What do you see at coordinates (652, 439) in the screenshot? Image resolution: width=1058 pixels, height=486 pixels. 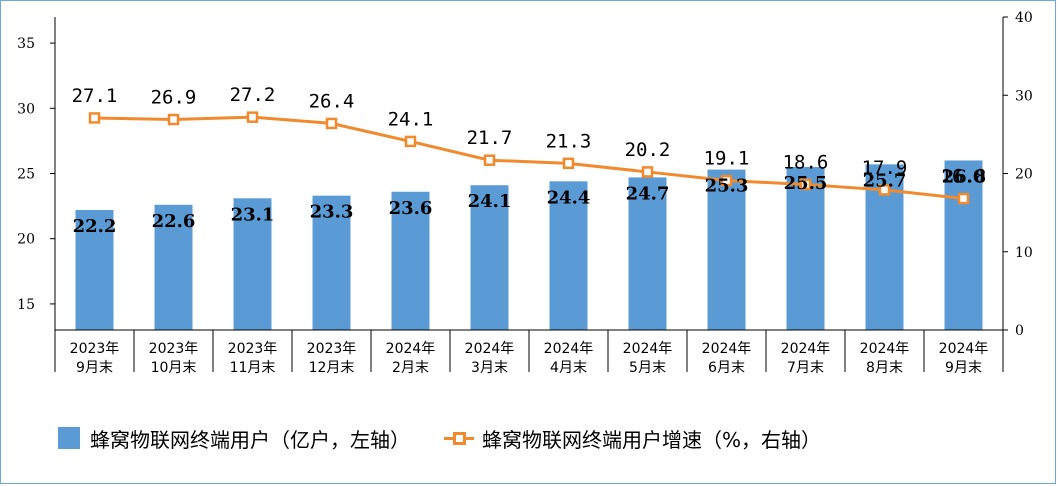 I see `legend-label-growth: 蜂窝物联网终端用户增速（%，右轴）` at bounding box center [652, 439].